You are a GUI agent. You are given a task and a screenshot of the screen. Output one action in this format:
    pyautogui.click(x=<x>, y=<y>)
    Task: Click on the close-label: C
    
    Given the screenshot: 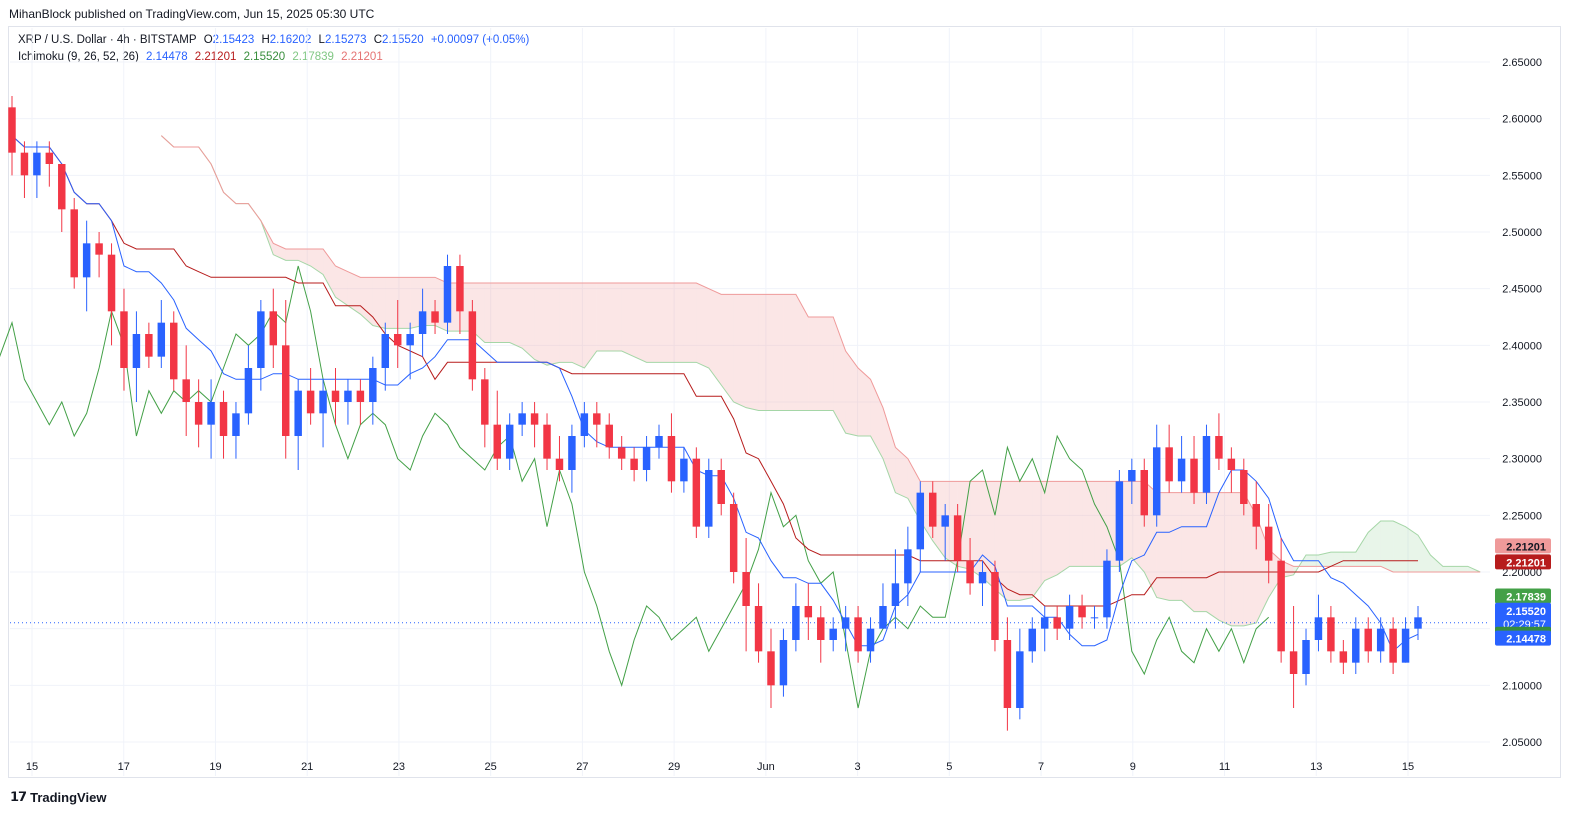 What is the action you would take?
    pyautogui.click(x=378, y=40)
    